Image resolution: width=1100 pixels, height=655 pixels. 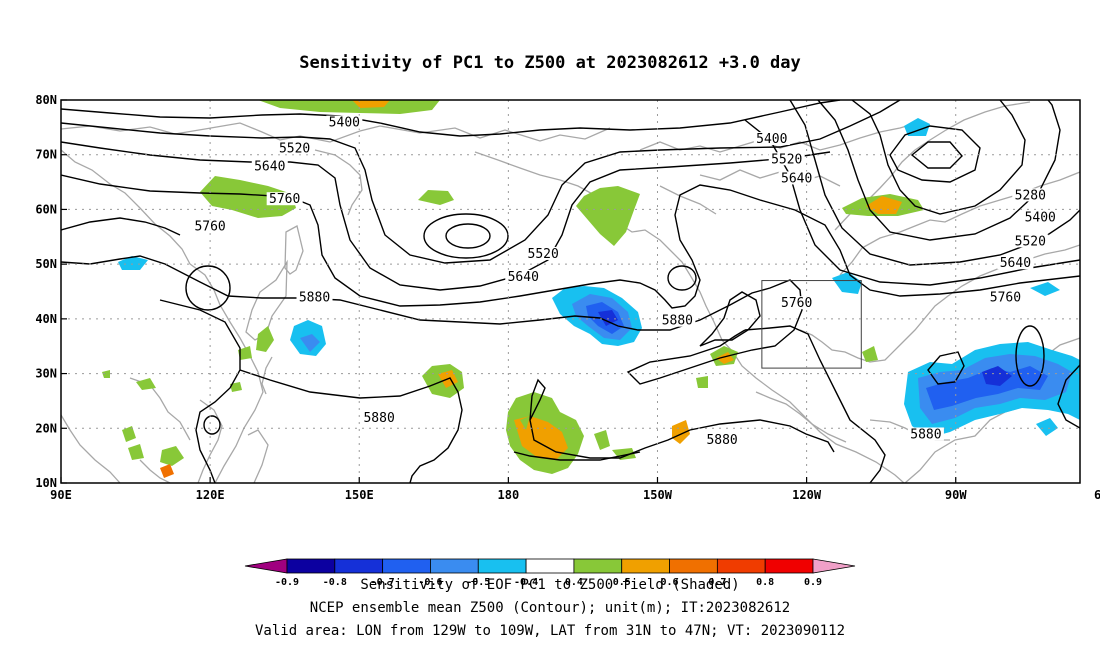 What do you see at coordinates (61, 495) in the screenshot?
I see `lon-tick-label: 90E` at bounding box center [61, 495].